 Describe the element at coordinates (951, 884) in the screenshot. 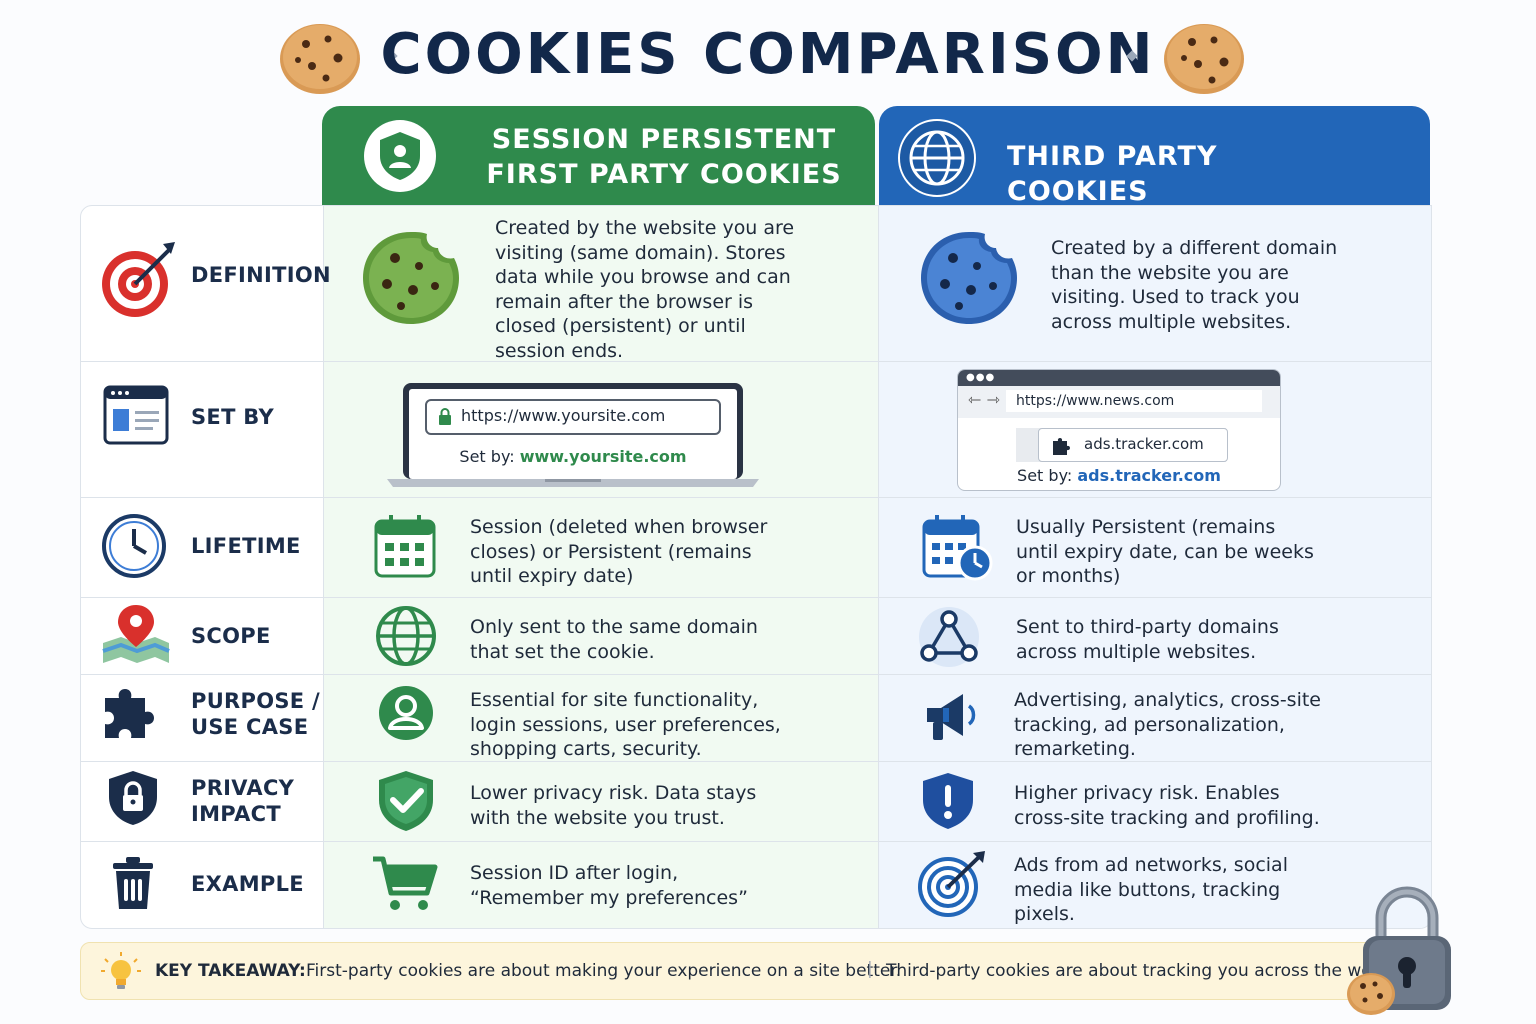

I see `bullseye-icon` at that location.